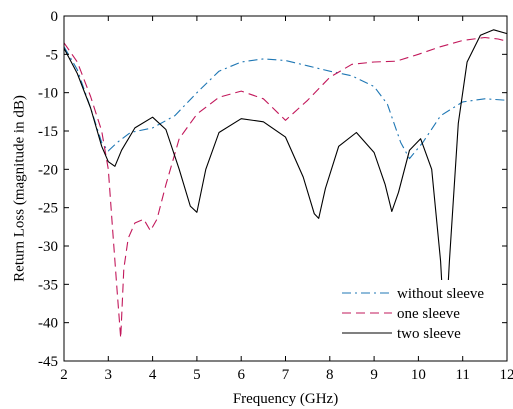  What do you see at coordinates (374, 375) in the screenshot?
I see `x-tick-label: 9` at bounding box center [374, 375].